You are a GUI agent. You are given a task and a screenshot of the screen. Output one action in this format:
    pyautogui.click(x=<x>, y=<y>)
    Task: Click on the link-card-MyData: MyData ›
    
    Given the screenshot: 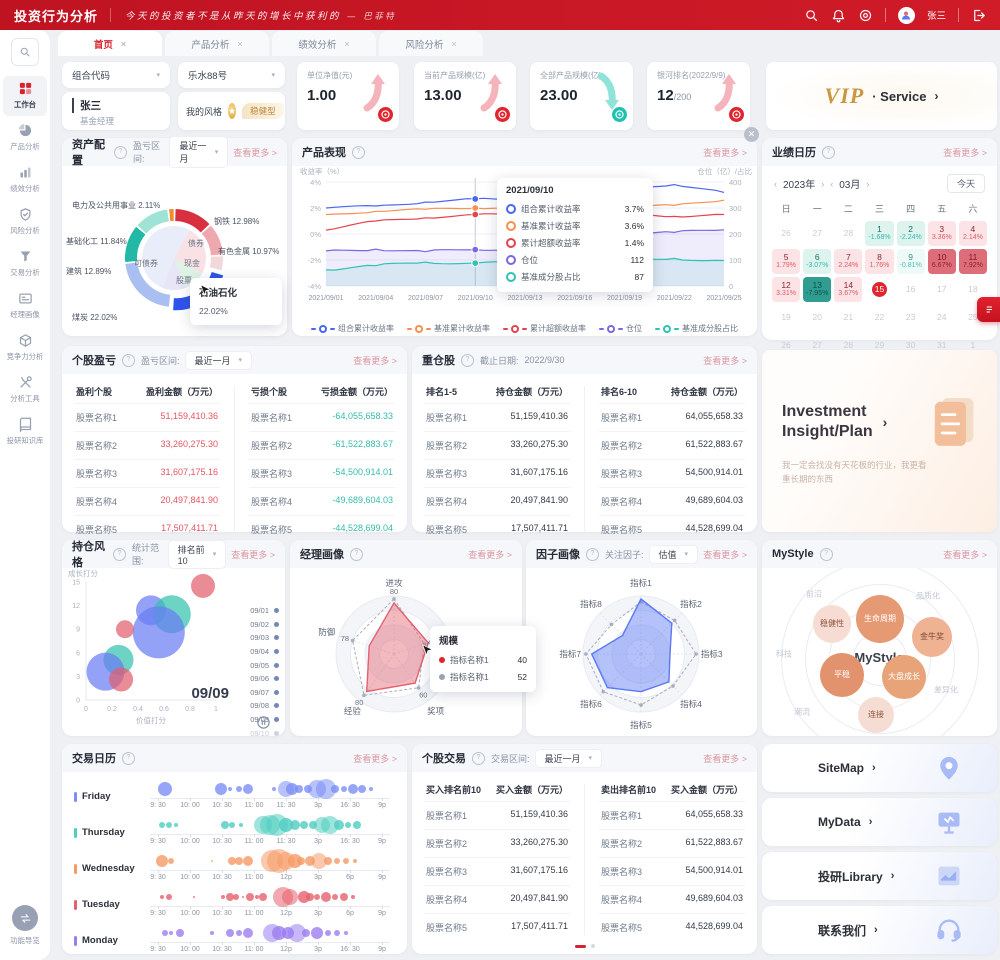 What is the action you would take?
    pyautogui.click(x=879, y=822)
    